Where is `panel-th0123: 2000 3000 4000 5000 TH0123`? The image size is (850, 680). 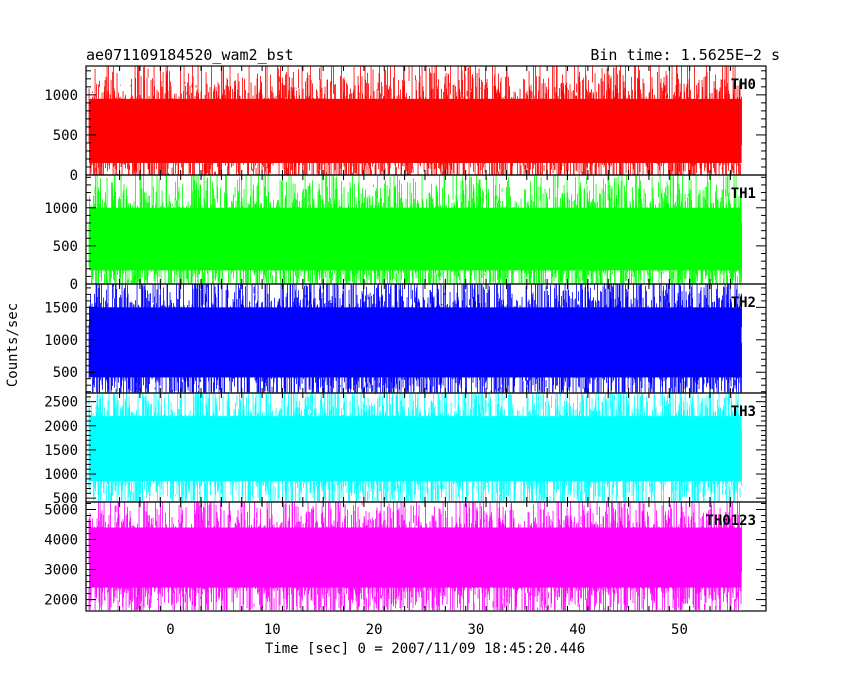 panel-th0123: 2000 3000 4000 5000 TH0123 is located at coordinates (405, 556).